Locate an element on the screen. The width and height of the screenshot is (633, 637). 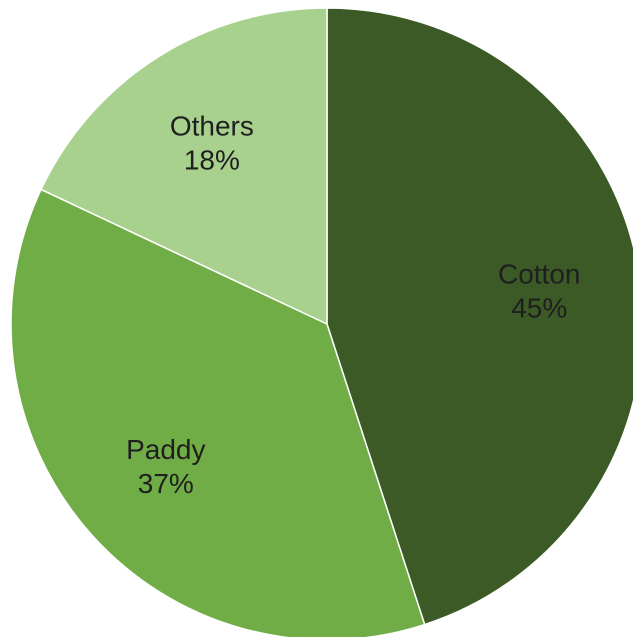
slice-label-others: Others is located at coordinates (212, 126).